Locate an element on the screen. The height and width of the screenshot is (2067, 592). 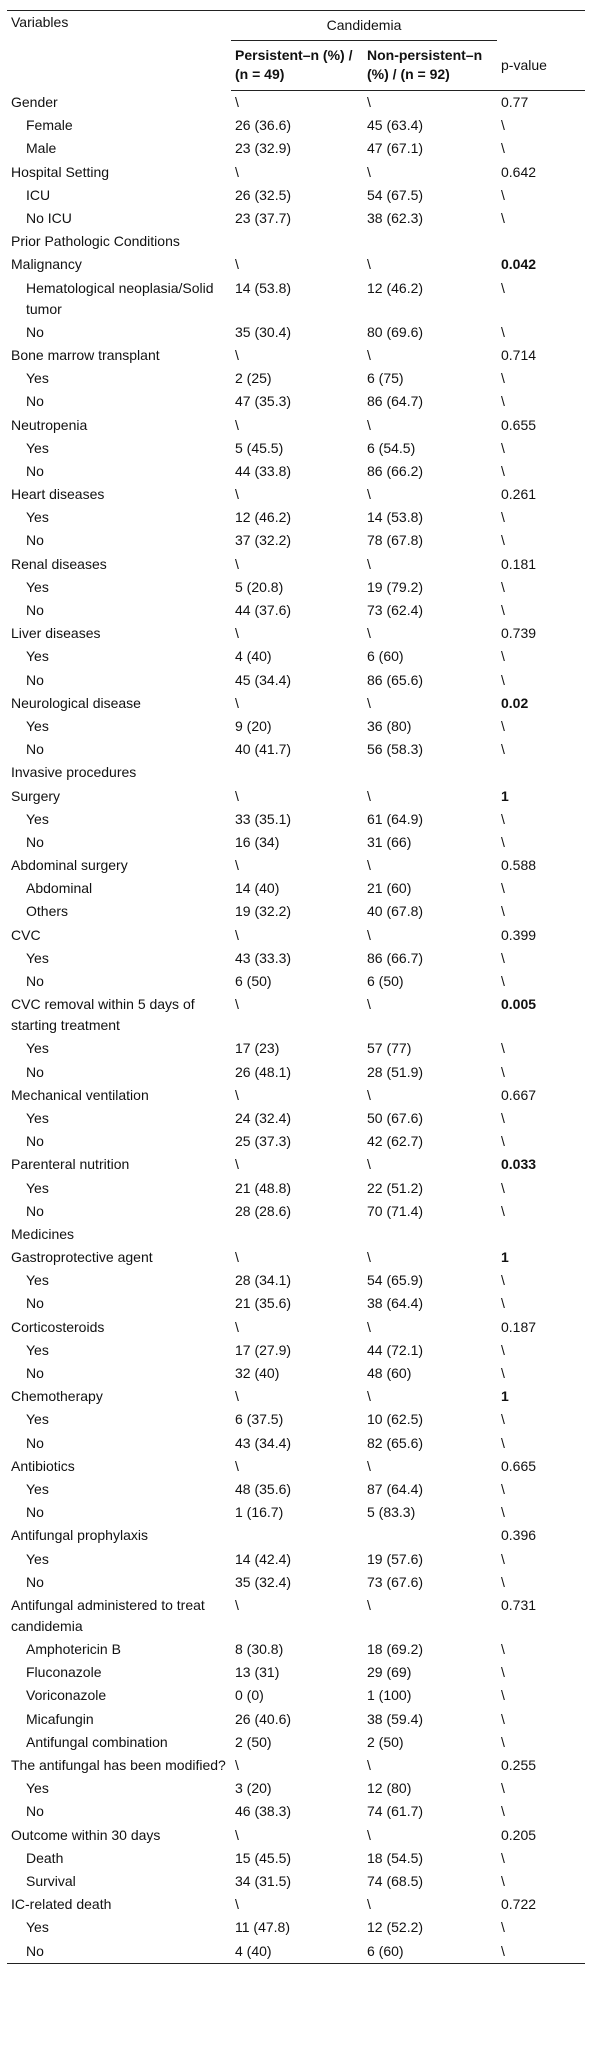
group-row: Liver diseases \ \ 0.739 is located at coordinates (296, 633).